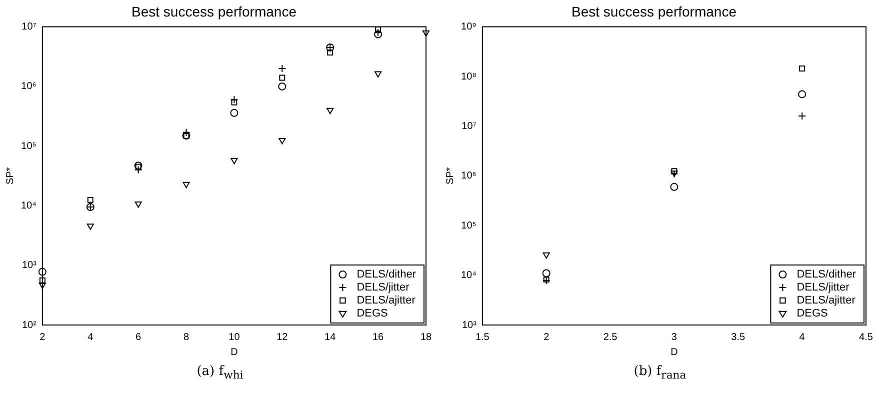 The width and height of the screenshot is (880, 401). I want to click on x-tick-label: 6, so click(139, 337).